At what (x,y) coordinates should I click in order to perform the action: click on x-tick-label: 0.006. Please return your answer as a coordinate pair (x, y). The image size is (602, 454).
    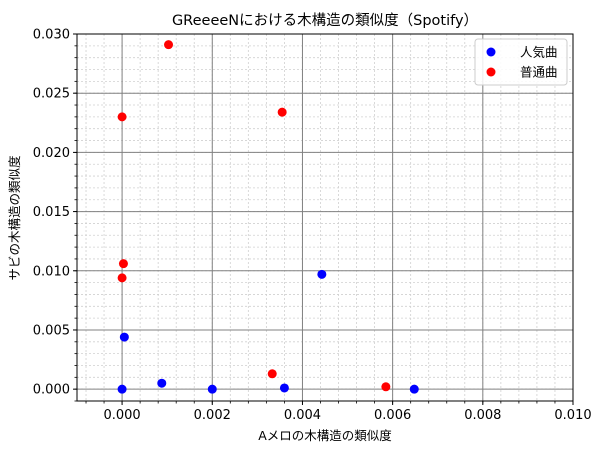
    Looking at the image, I should click on (392, 415).